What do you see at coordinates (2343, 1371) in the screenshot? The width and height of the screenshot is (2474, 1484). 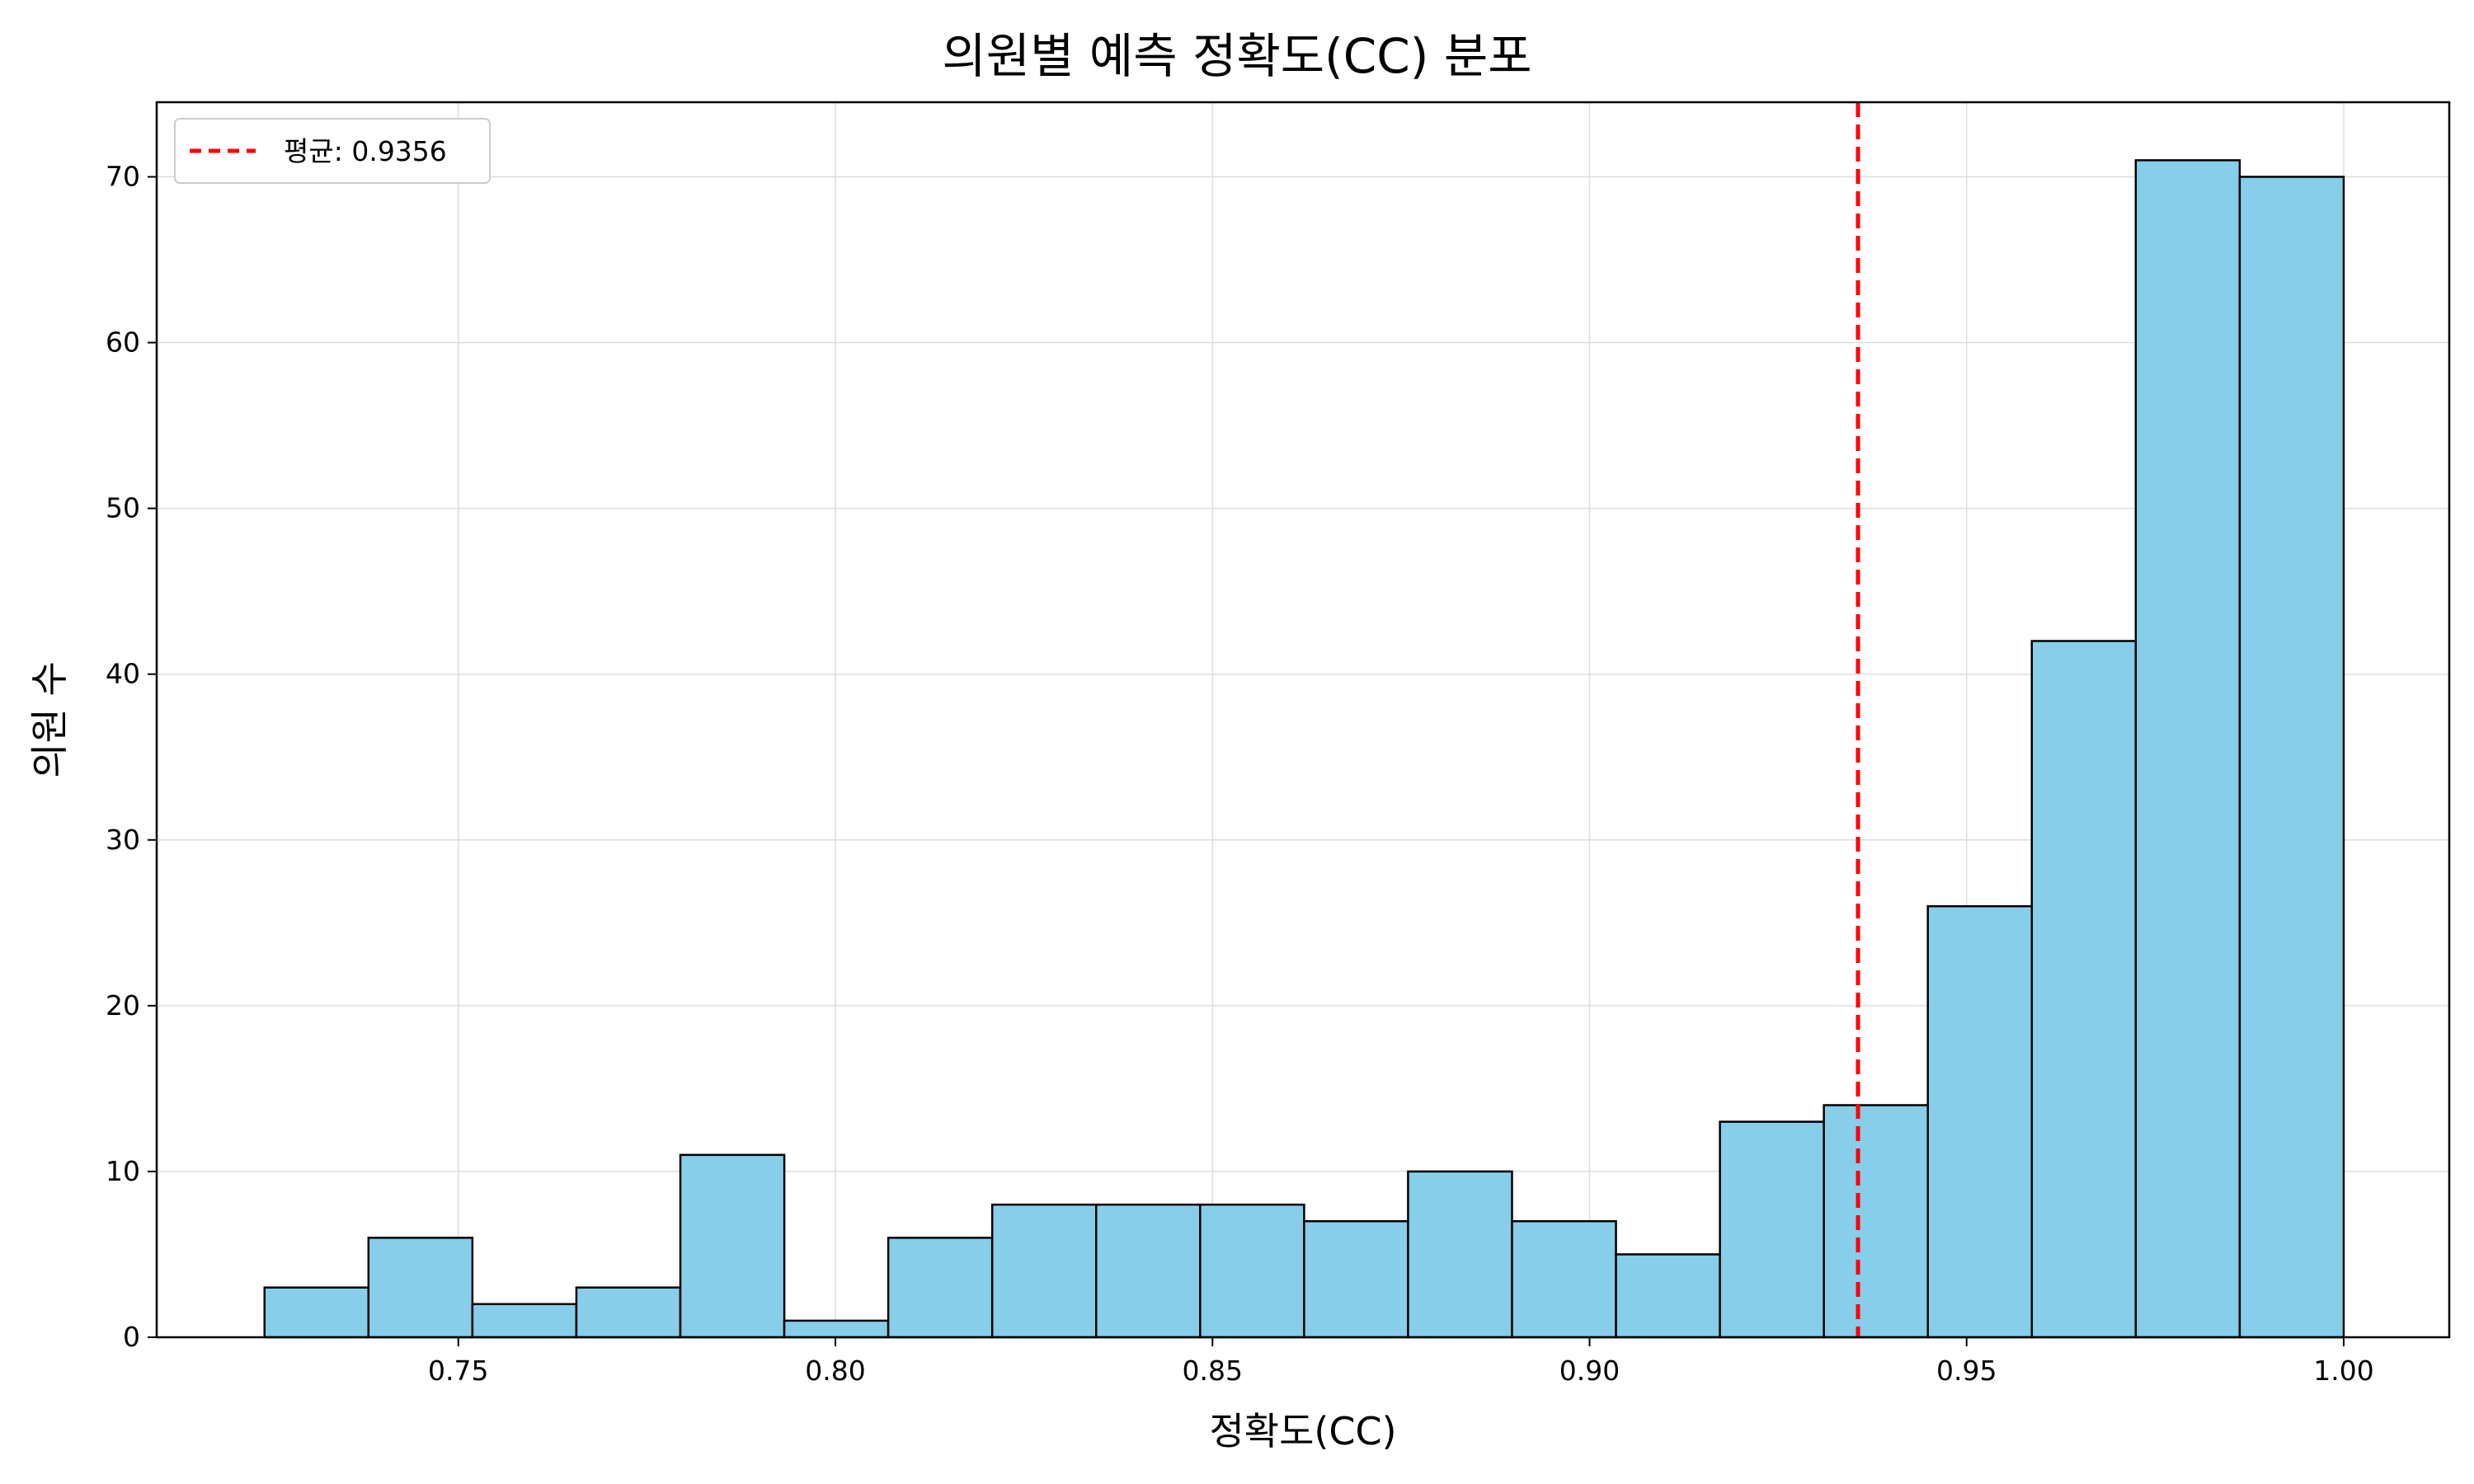 I see `x-tick-label: 1.00` at bounding box center [2343, 1371].